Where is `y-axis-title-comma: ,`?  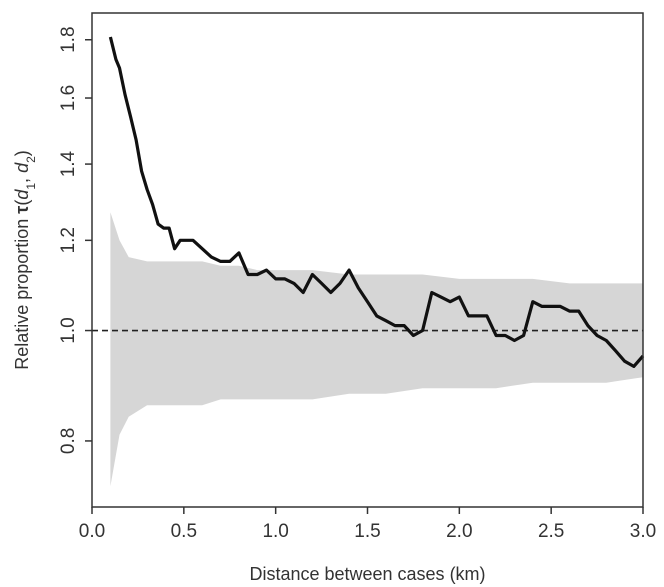 y-axis-title-comma: , is located at coordinates (22, 178).